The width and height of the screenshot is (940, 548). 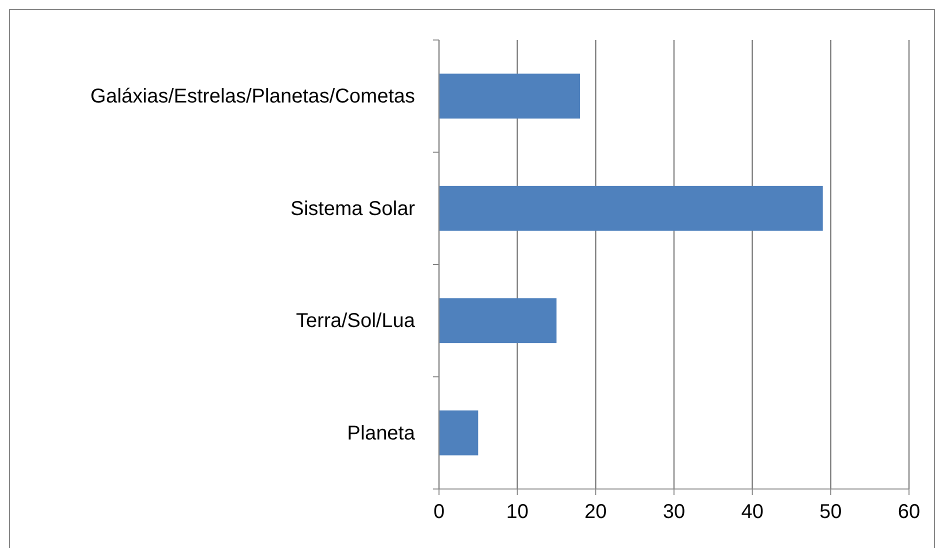 I want to click on y-tick-label: Sistema Solar, so click(x=353, y=209).